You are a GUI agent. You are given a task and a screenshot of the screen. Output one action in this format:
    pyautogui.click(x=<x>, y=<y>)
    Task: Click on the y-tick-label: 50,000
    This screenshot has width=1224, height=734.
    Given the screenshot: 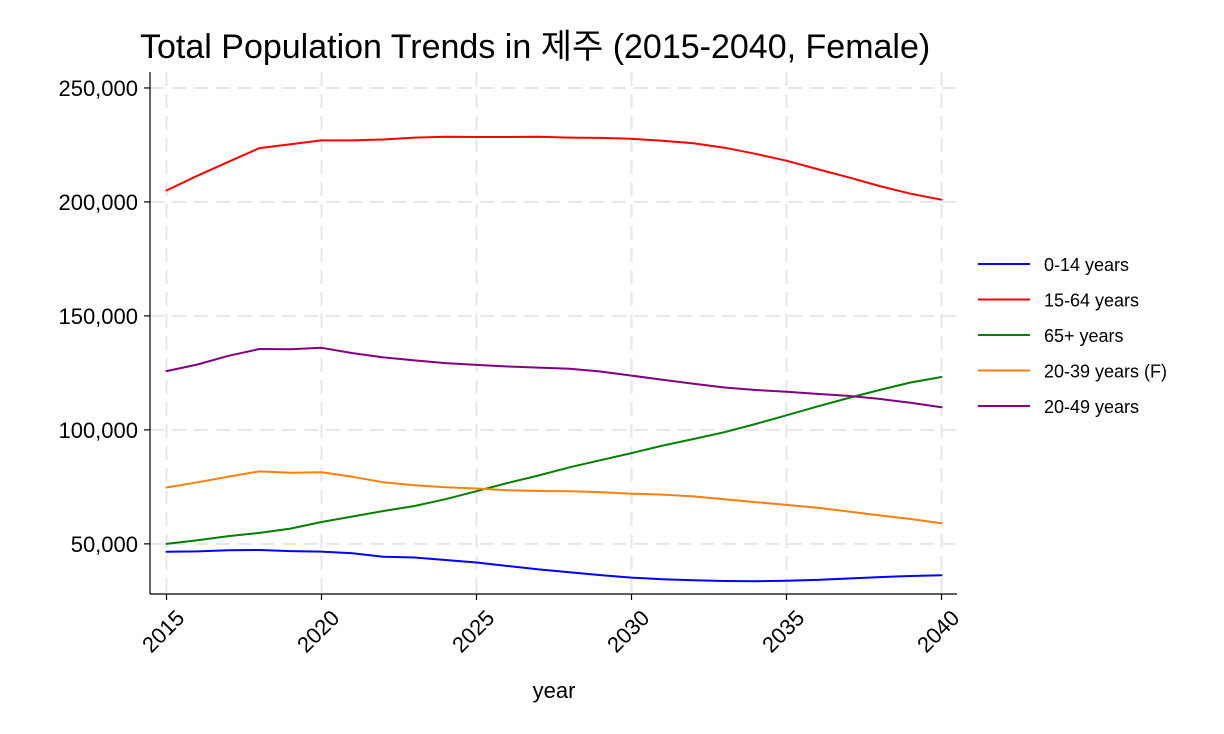 What is the action you would take?
    pyautogui.click(x=104, y=544)
    